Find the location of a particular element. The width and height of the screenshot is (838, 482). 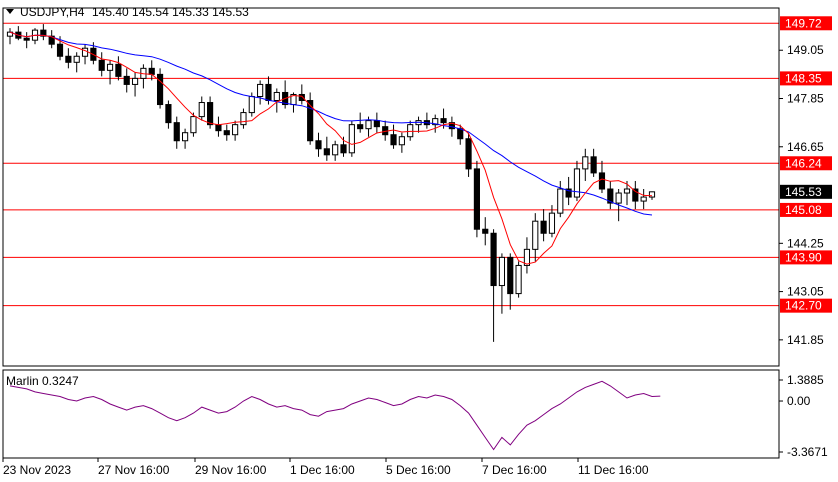

symbol-label: USDJPY,H4 is located at coordinates (52, 12).